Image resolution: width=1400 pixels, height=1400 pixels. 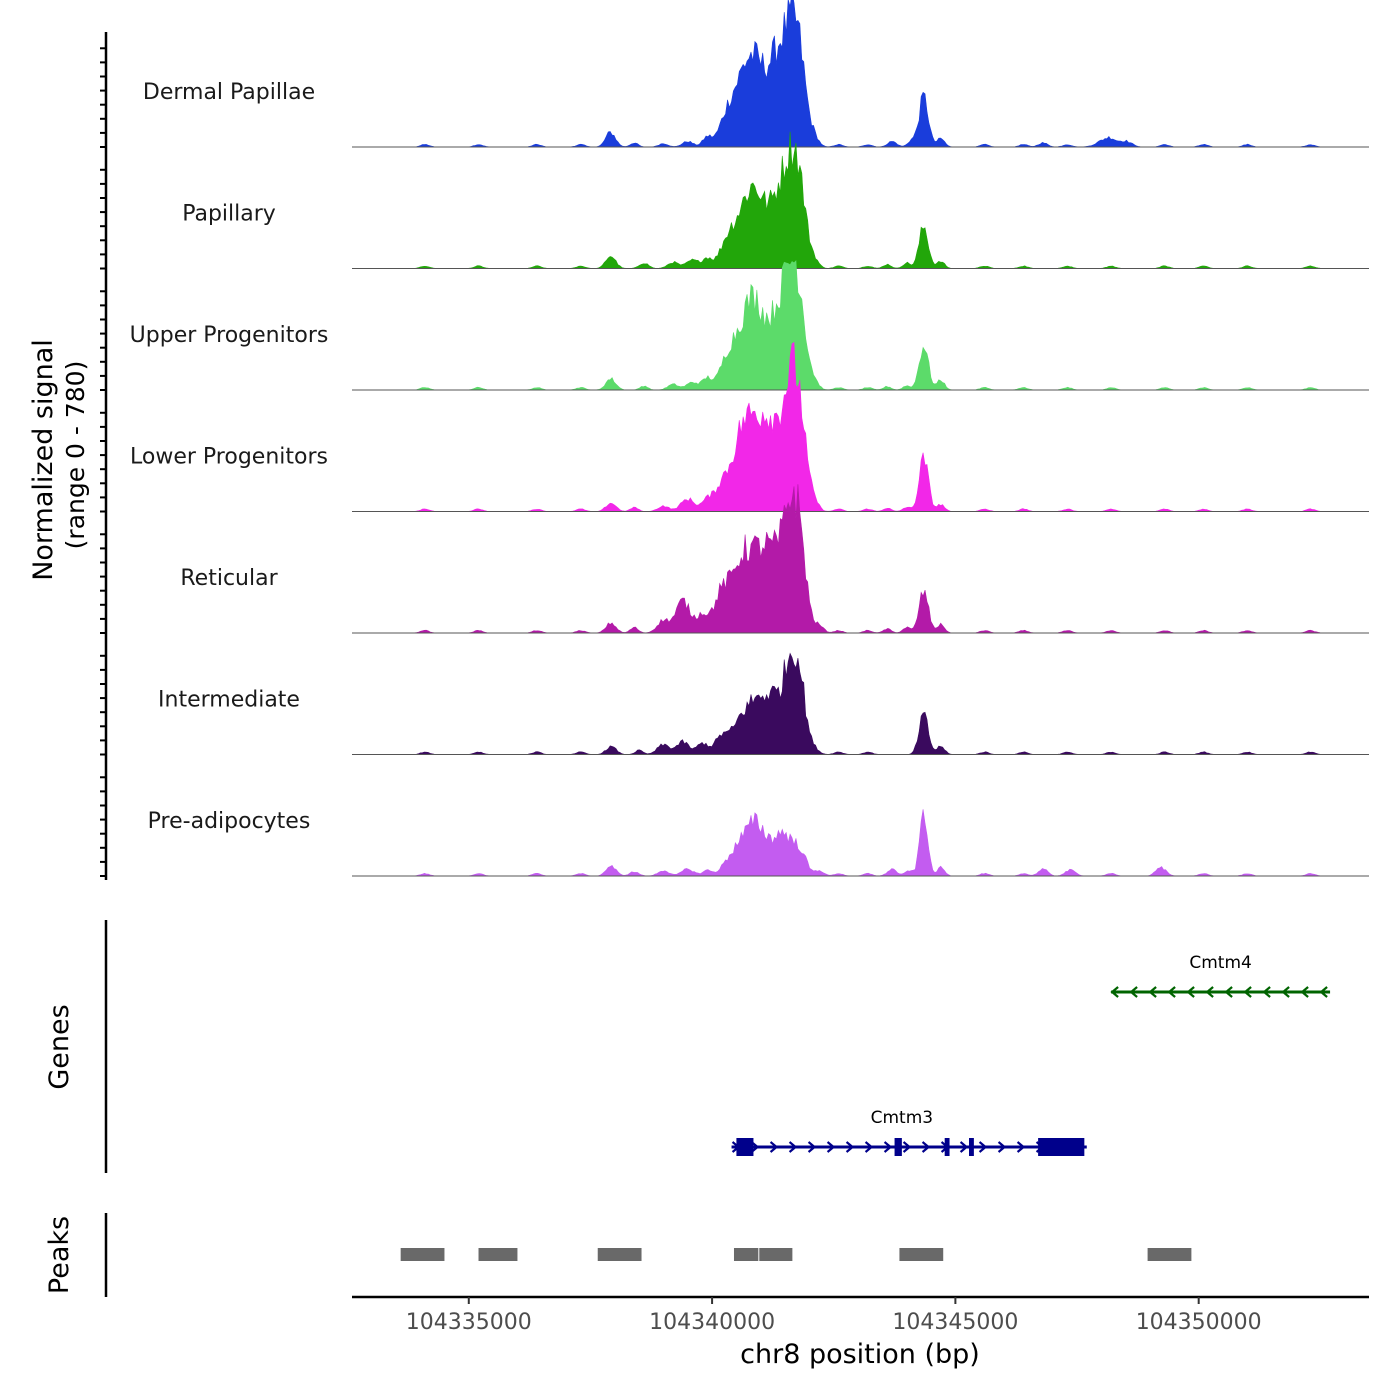 I want to click on y-axis-title-line1: Normalized signal, so click(x=43, y=460).